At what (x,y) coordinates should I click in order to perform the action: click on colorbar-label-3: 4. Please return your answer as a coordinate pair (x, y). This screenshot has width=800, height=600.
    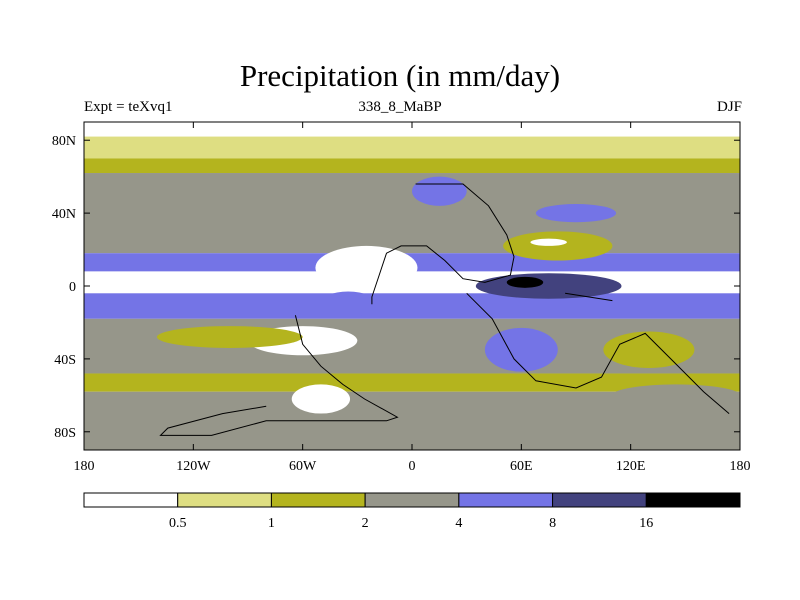
    Looking at the image, I should click on (458, 523).